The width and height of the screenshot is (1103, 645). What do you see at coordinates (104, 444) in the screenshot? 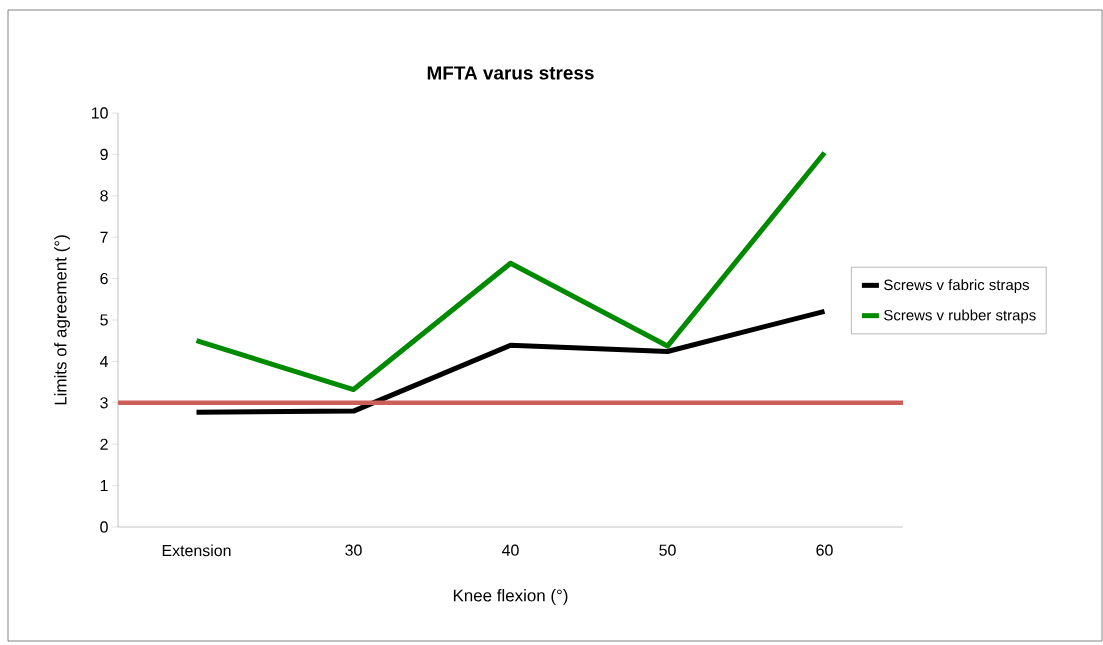
I see `y-tick-label: 2` at bounding box center [104, 444].